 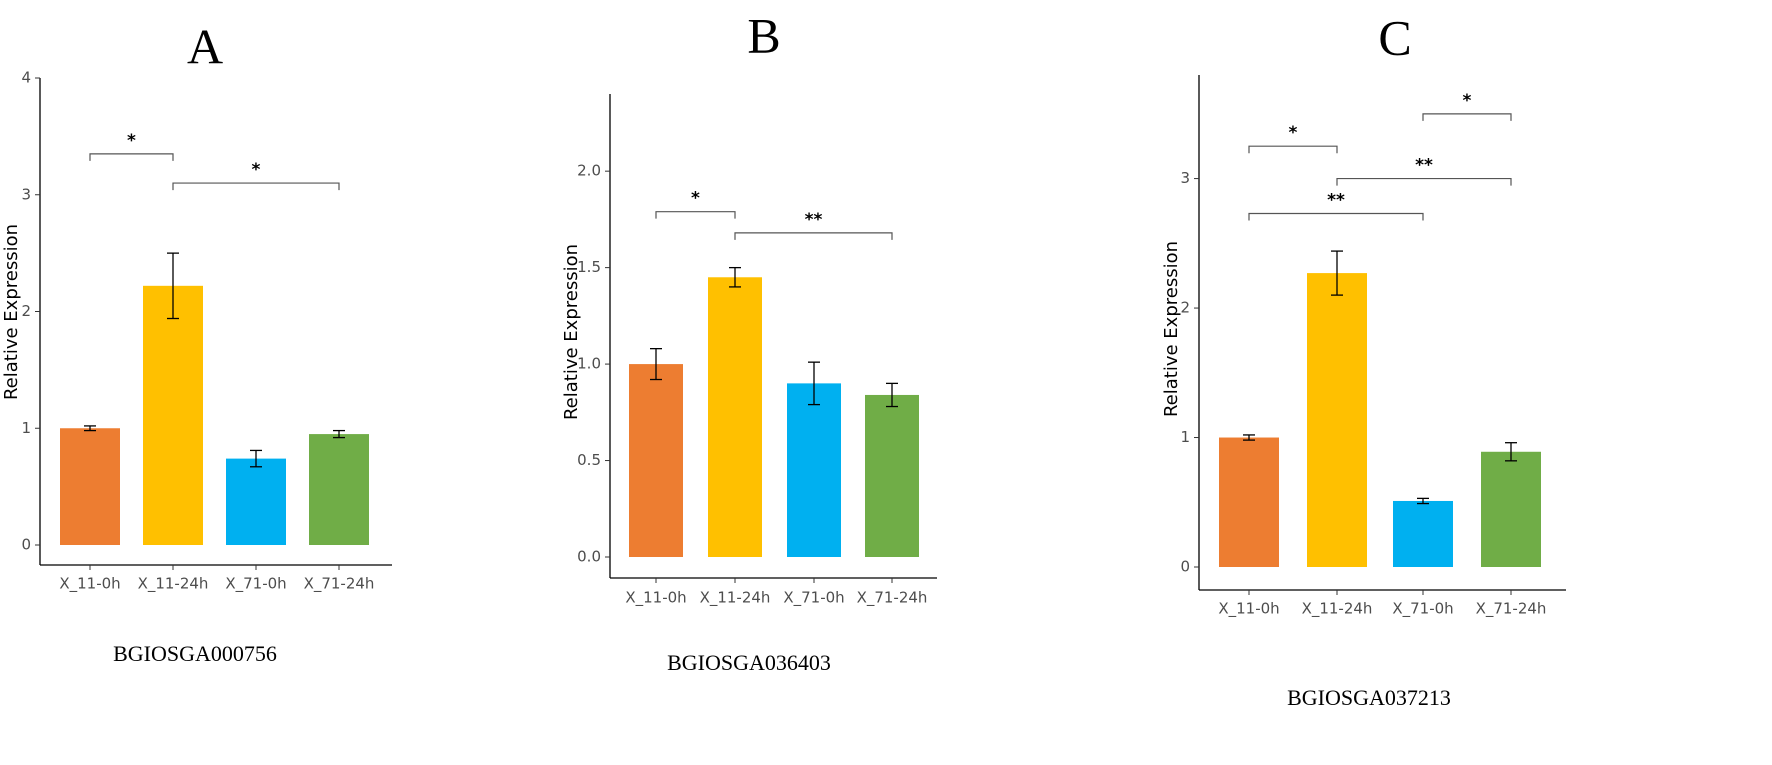 I want to click on panel-letter: A, so click(x=205, y=46).